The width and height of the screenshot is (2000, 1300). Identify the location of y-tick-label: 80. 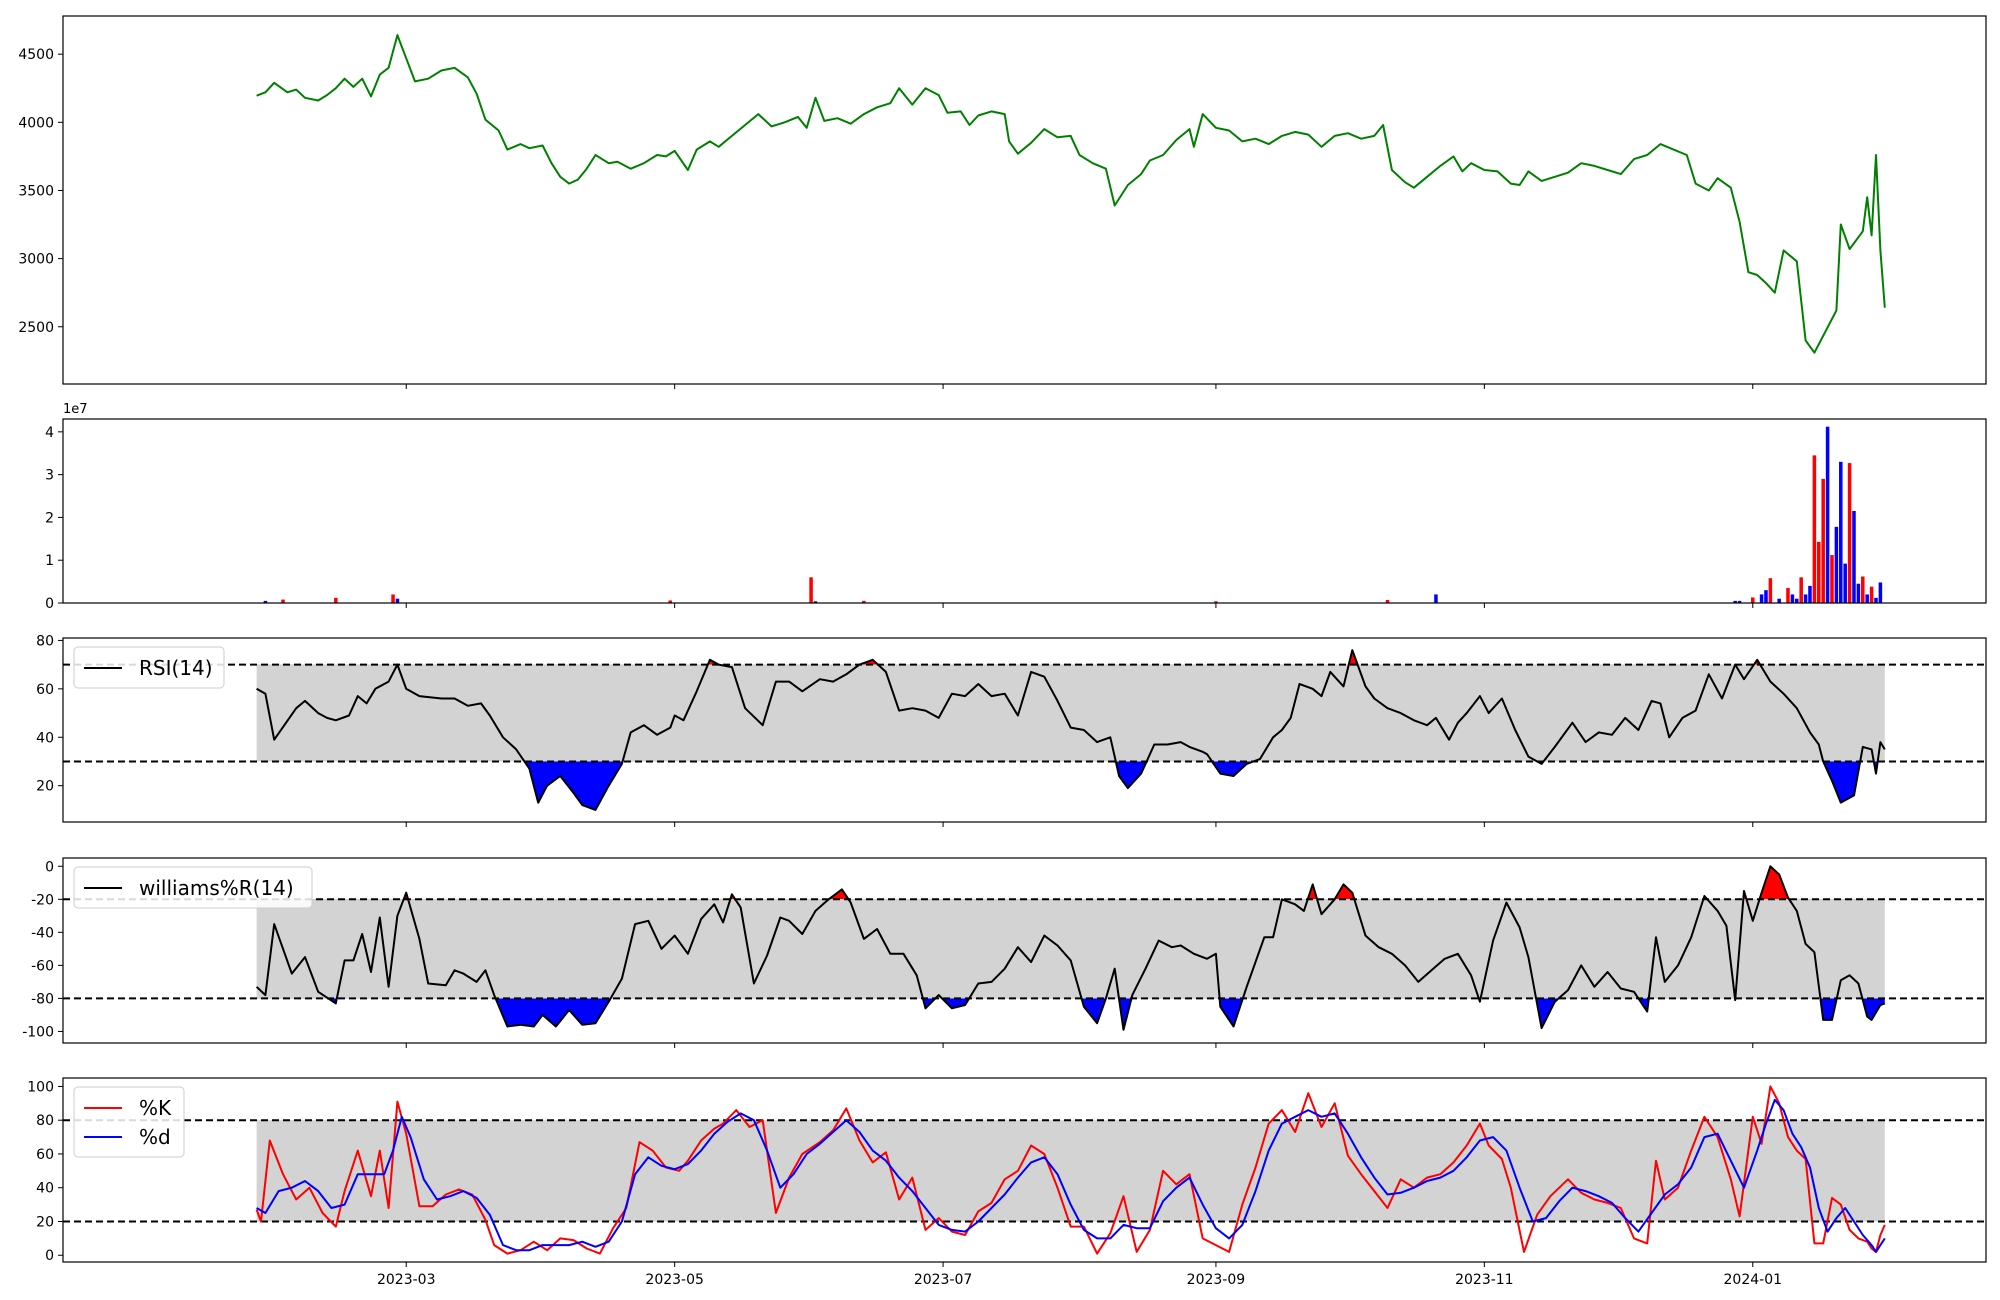
(45, 641).